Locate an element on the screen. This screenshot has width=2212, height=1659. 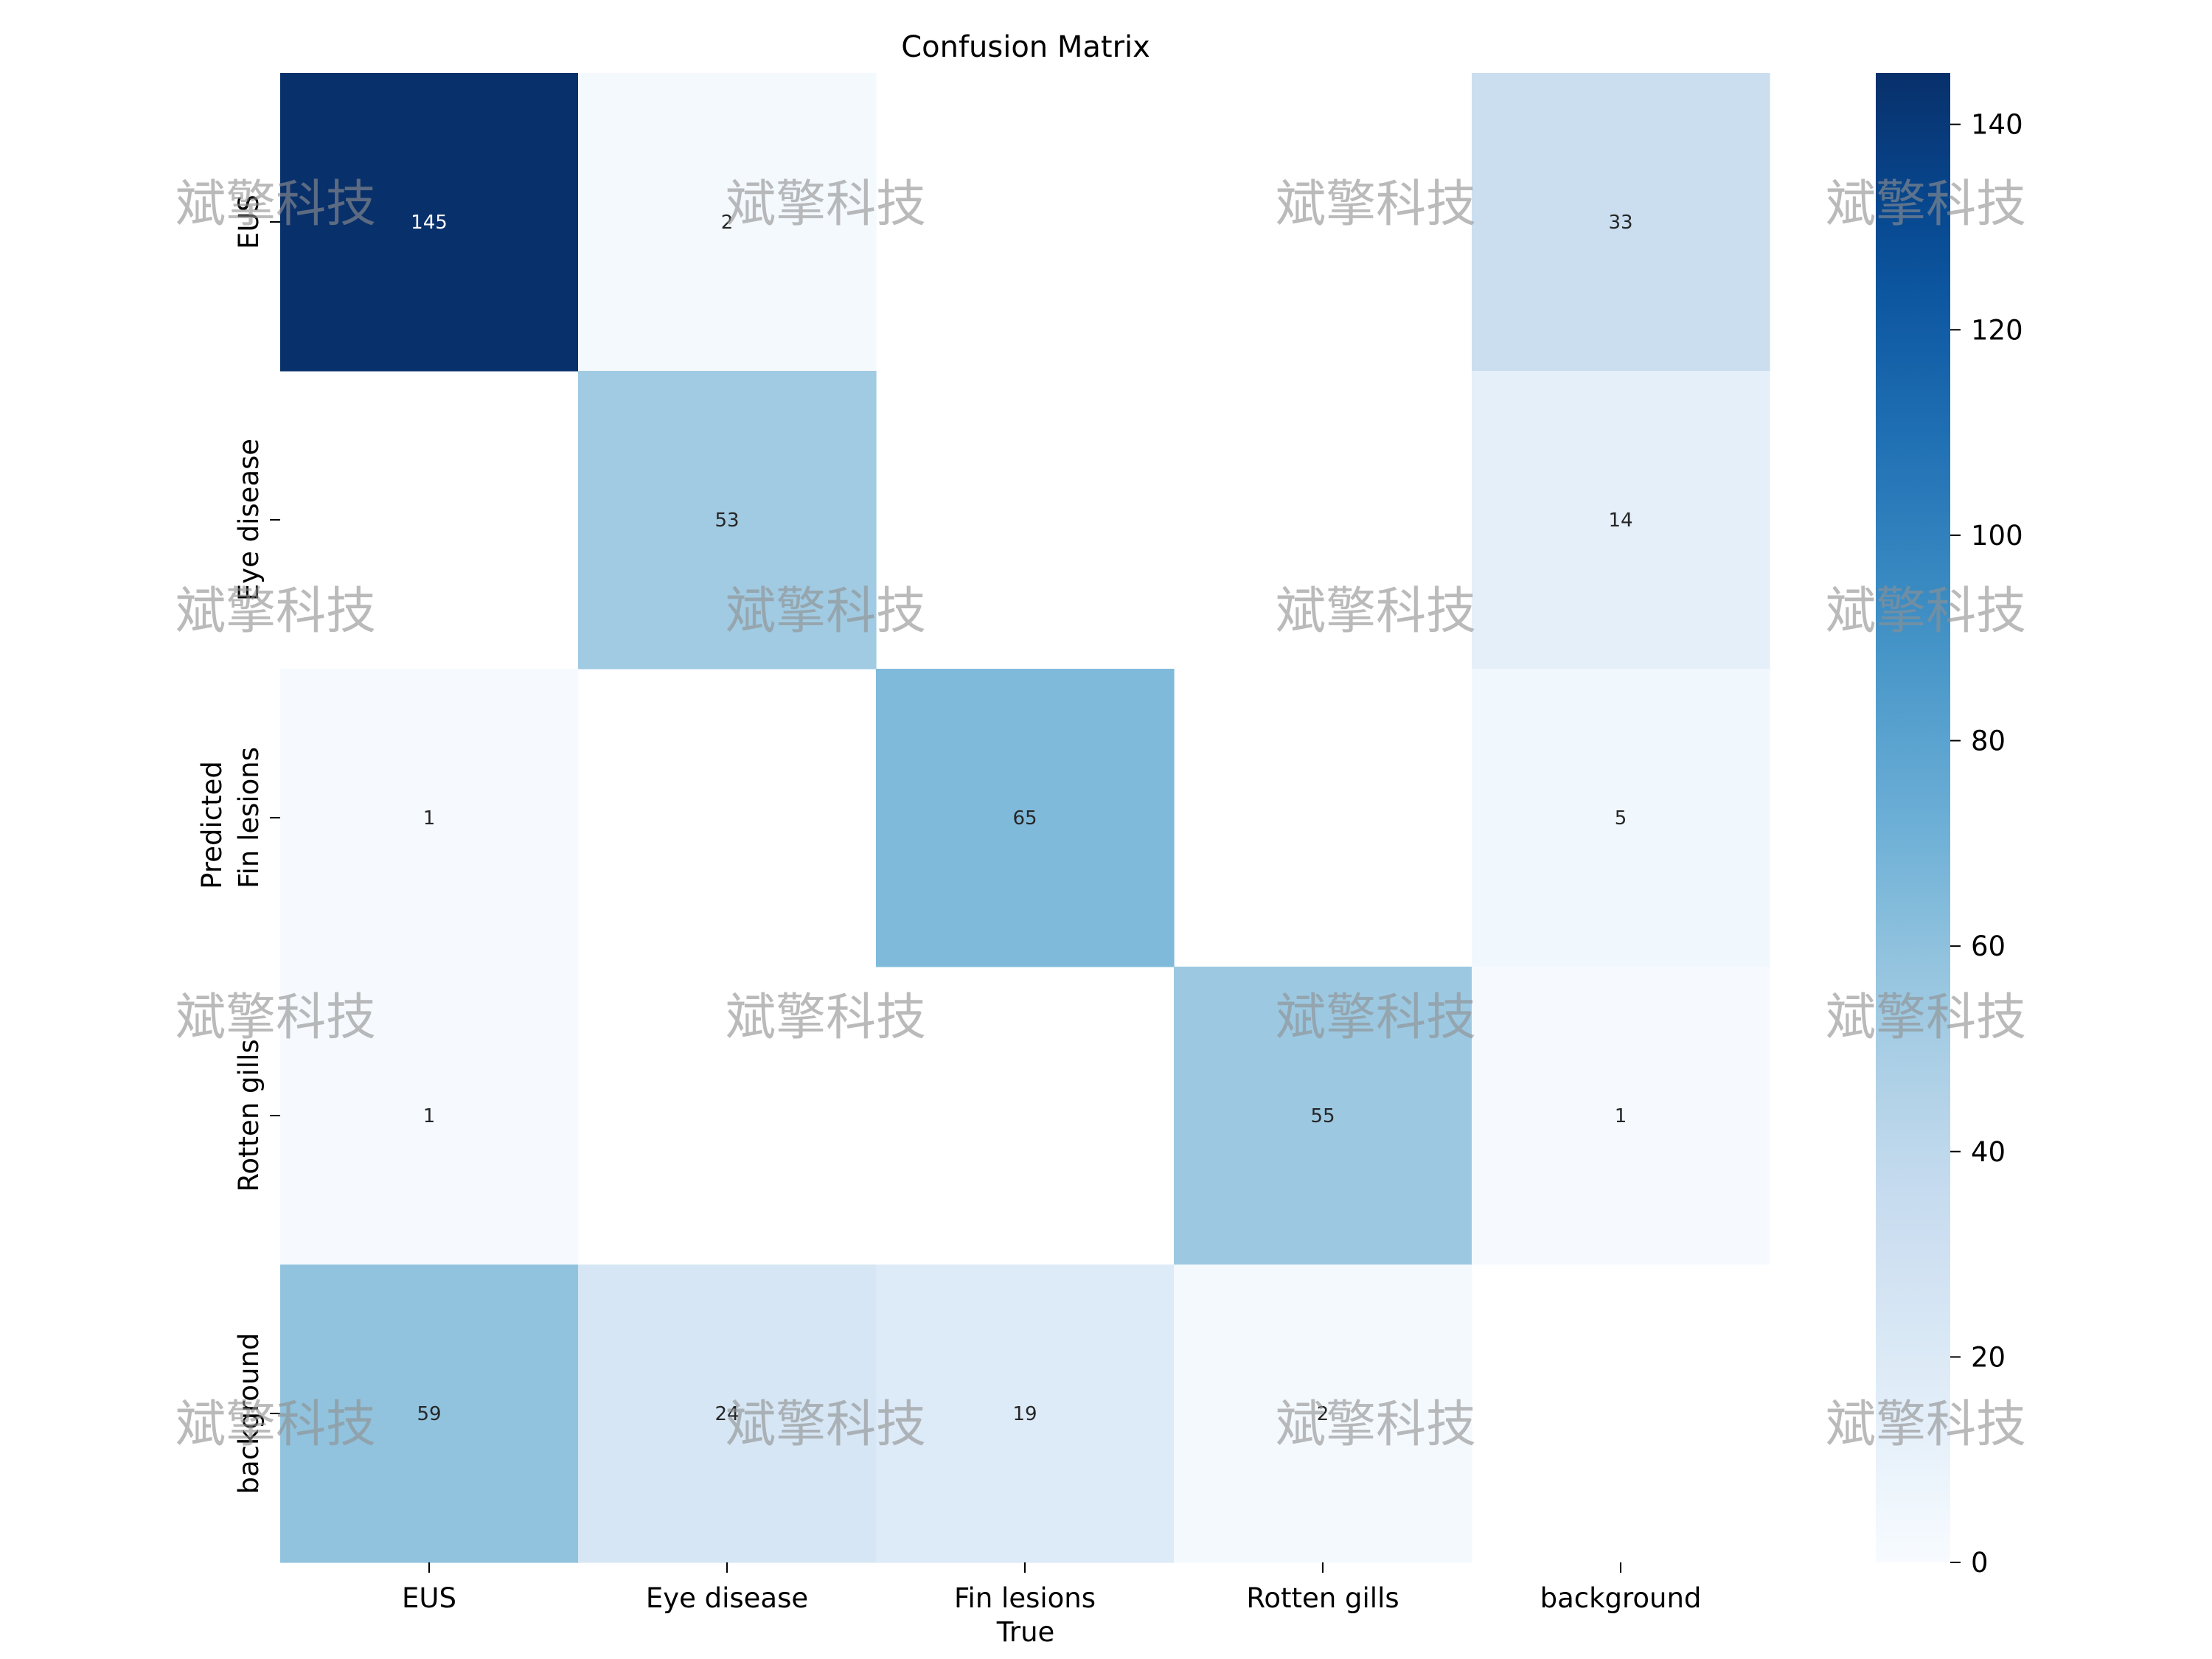
colorbar-tick-label: 0 is located at coordinates (1980, 1563).